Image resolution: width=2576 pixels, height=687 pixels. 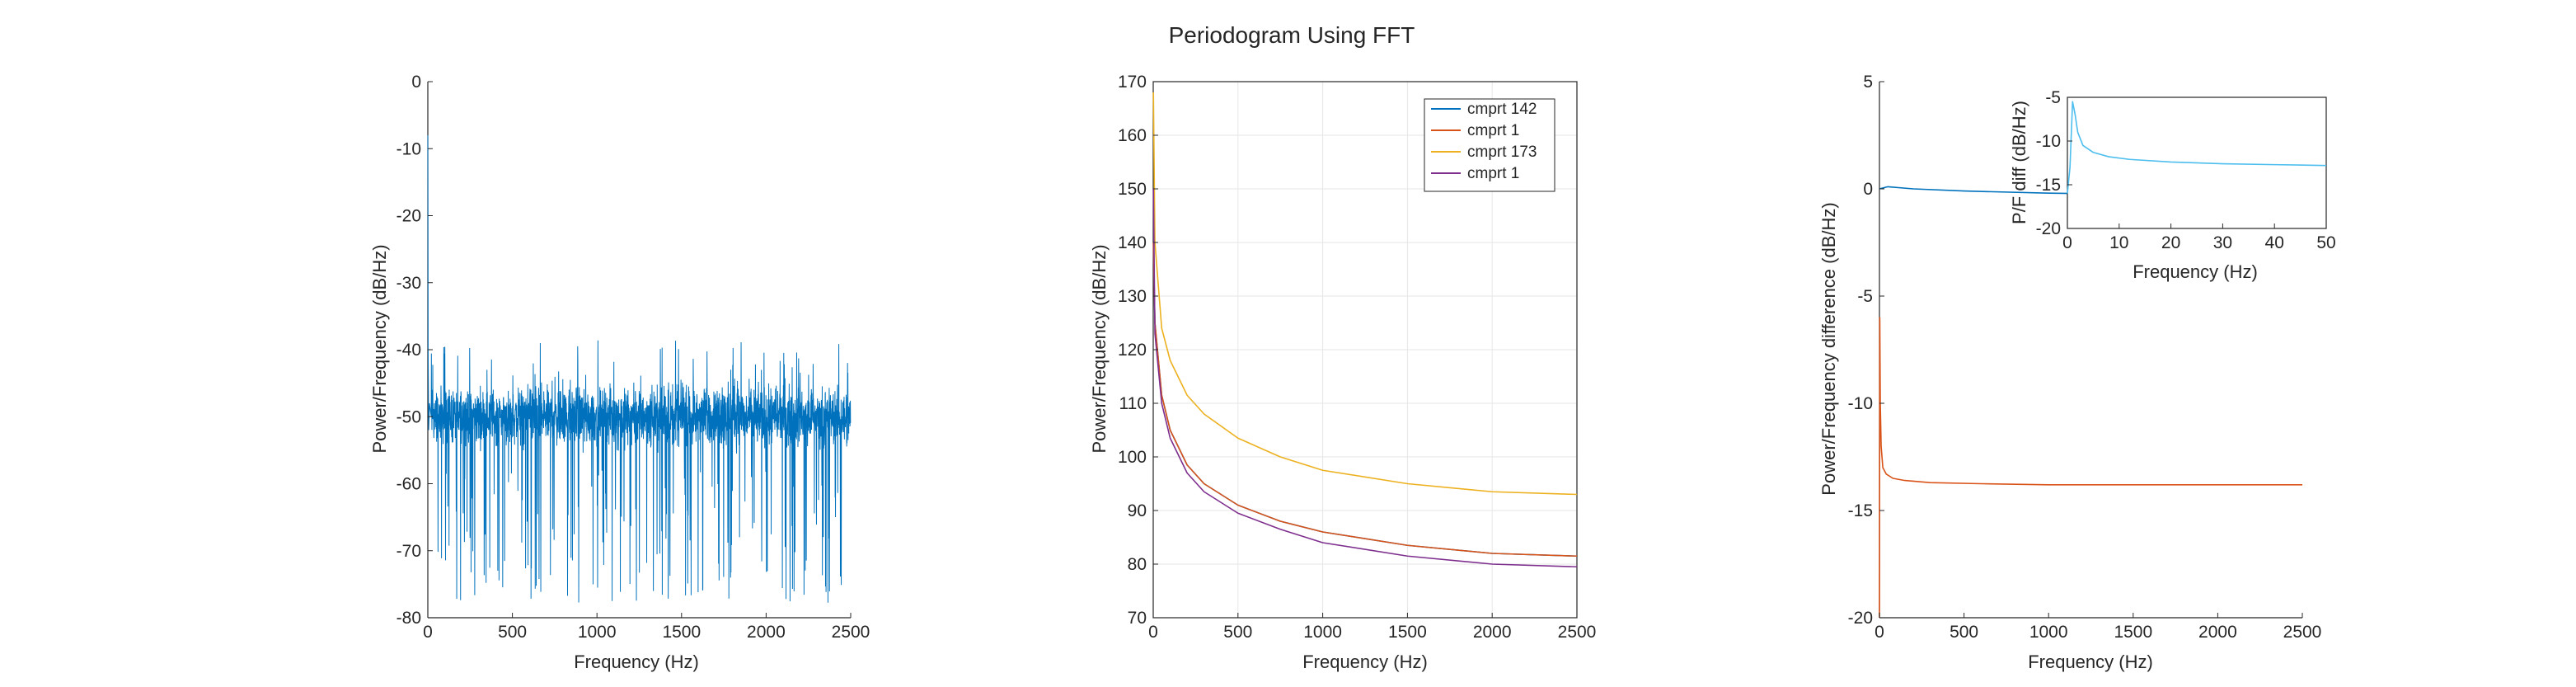 What do you see at coordinates (2133, 632) in the screenshot?
I see `right-x-tick-label: 1500` at bounding box center [2133, 632].